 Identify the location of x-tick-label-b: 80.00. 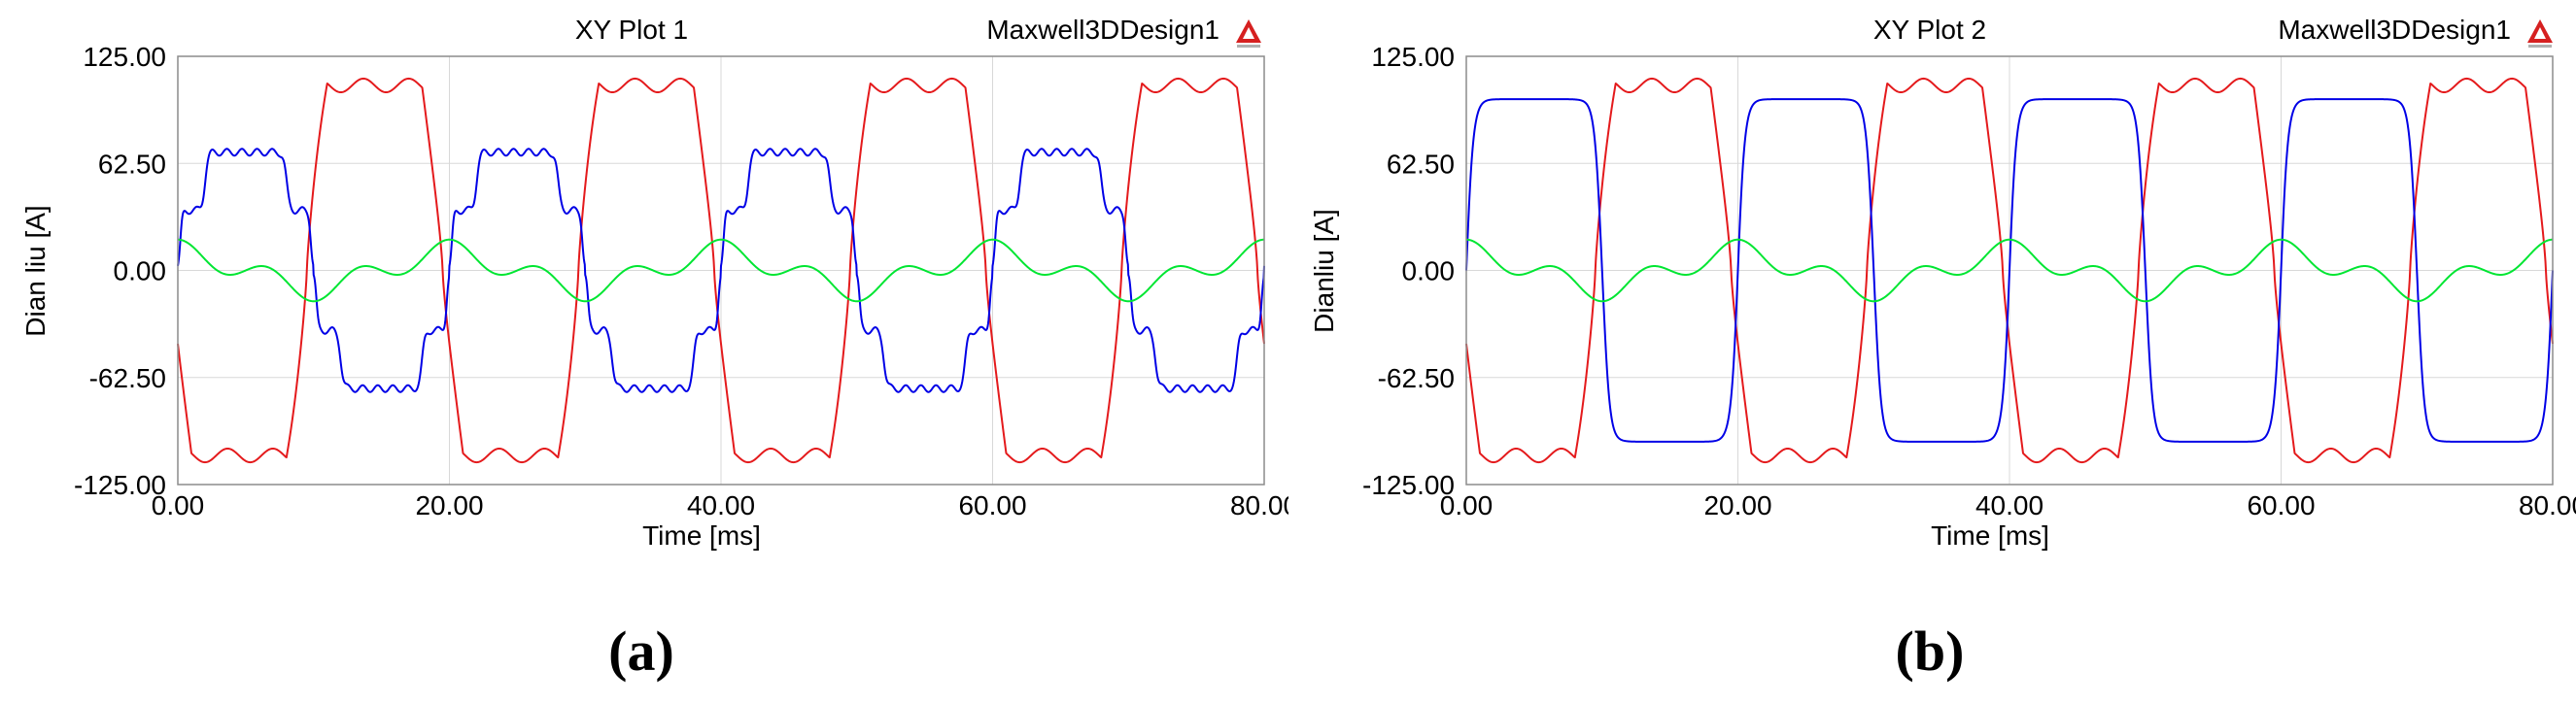
(2547, 505).